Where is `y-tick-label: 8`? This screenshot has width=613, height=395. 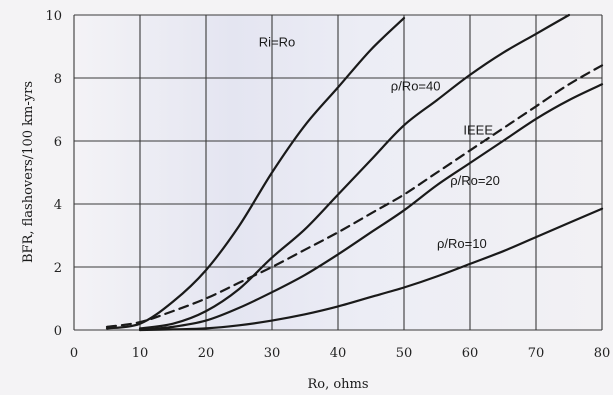
y-tick-label: 8 is located at coordinates (58, 79).